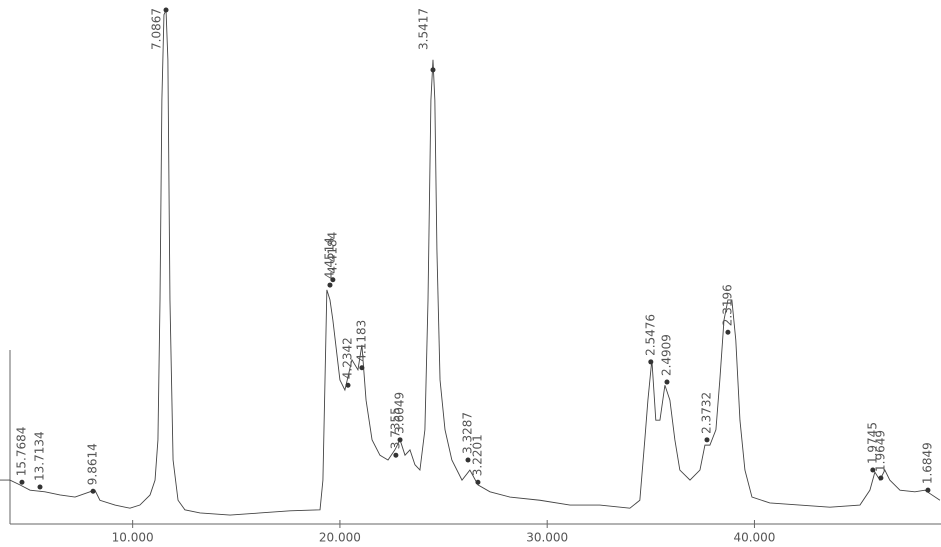  Describe the element at coordinates (340, 538) in the screenshot. I see `x-tick-label: 20.000` at that location.